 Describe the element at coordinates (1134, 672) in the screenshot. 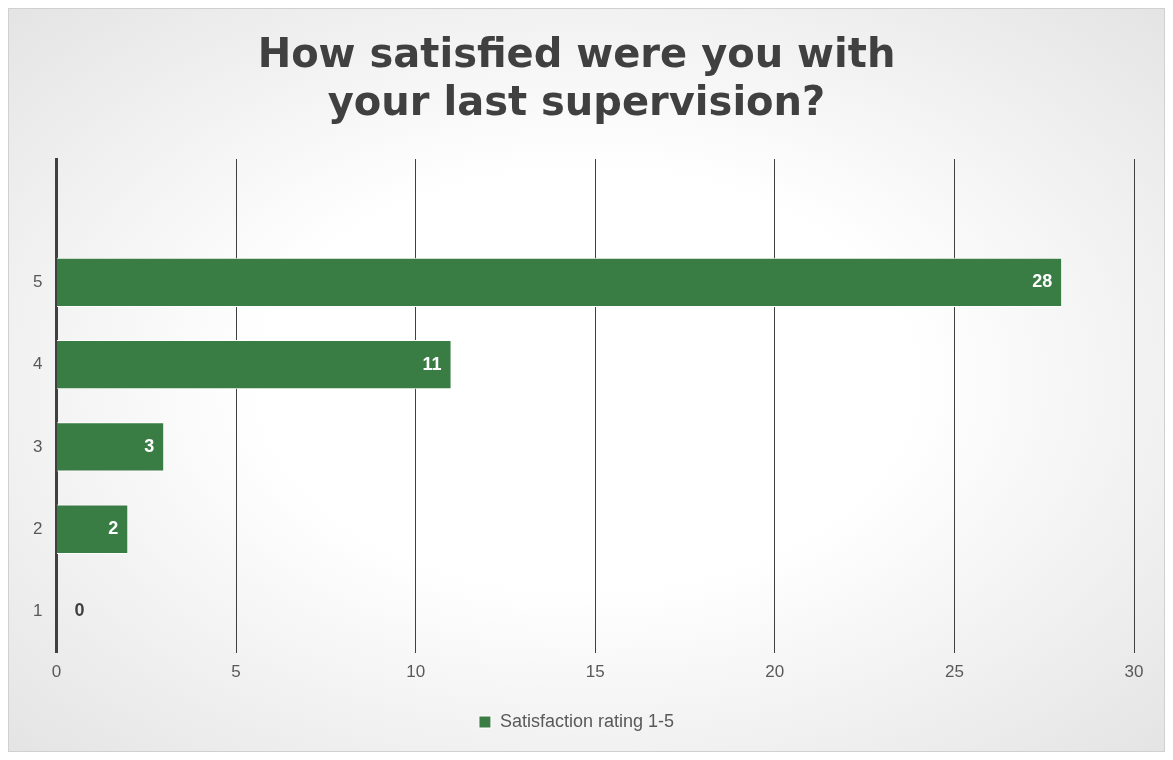

I see `x-tick-label: 30` at that location.